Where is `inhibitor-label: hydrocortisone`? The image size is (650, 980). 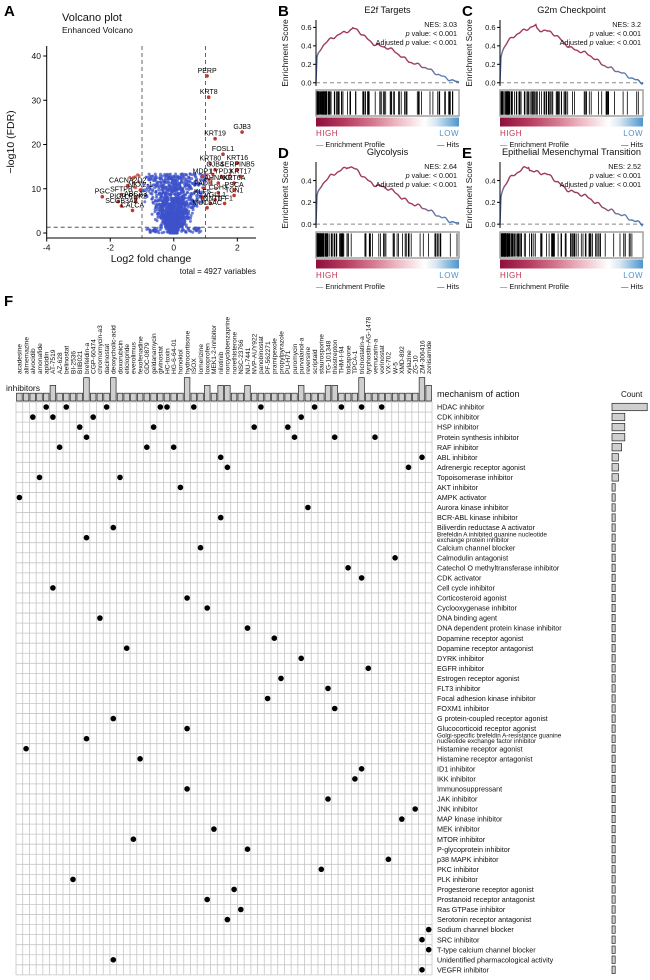
inhibitor-label: hydrocortisone is located at coordinates (187, 352).